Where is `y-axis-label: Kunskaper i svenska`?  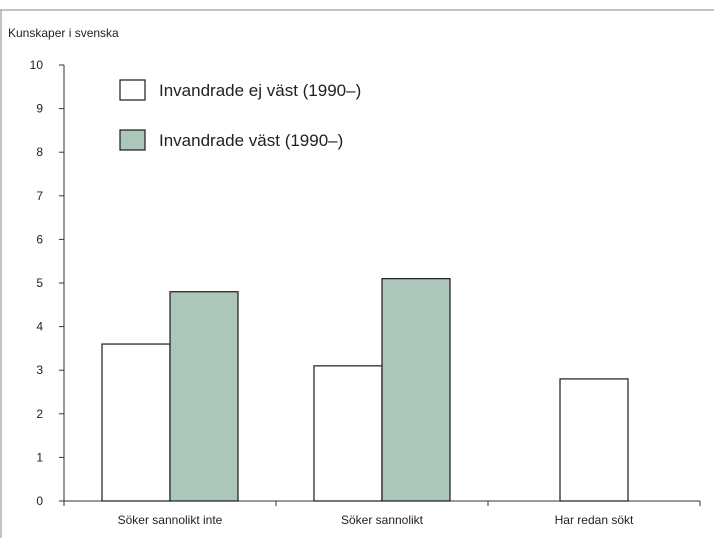
y-axis-label: Kunskaper i svenska is located at coordinates (63, 33).